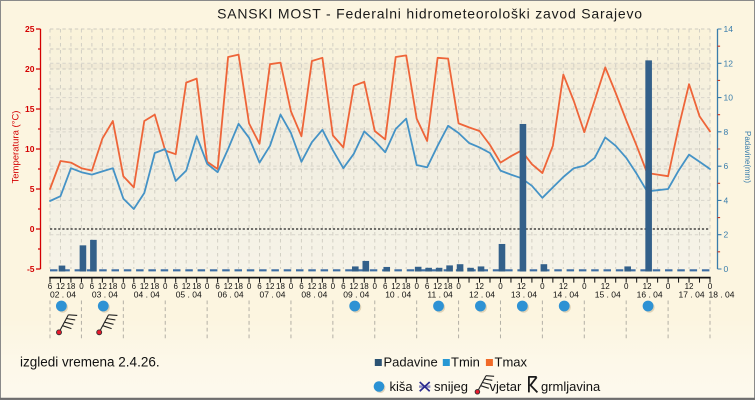 Image resolution: width=755 pixels, height=405 pixels. I want to click on svg-text: 11 . 04, so click(440, 294).